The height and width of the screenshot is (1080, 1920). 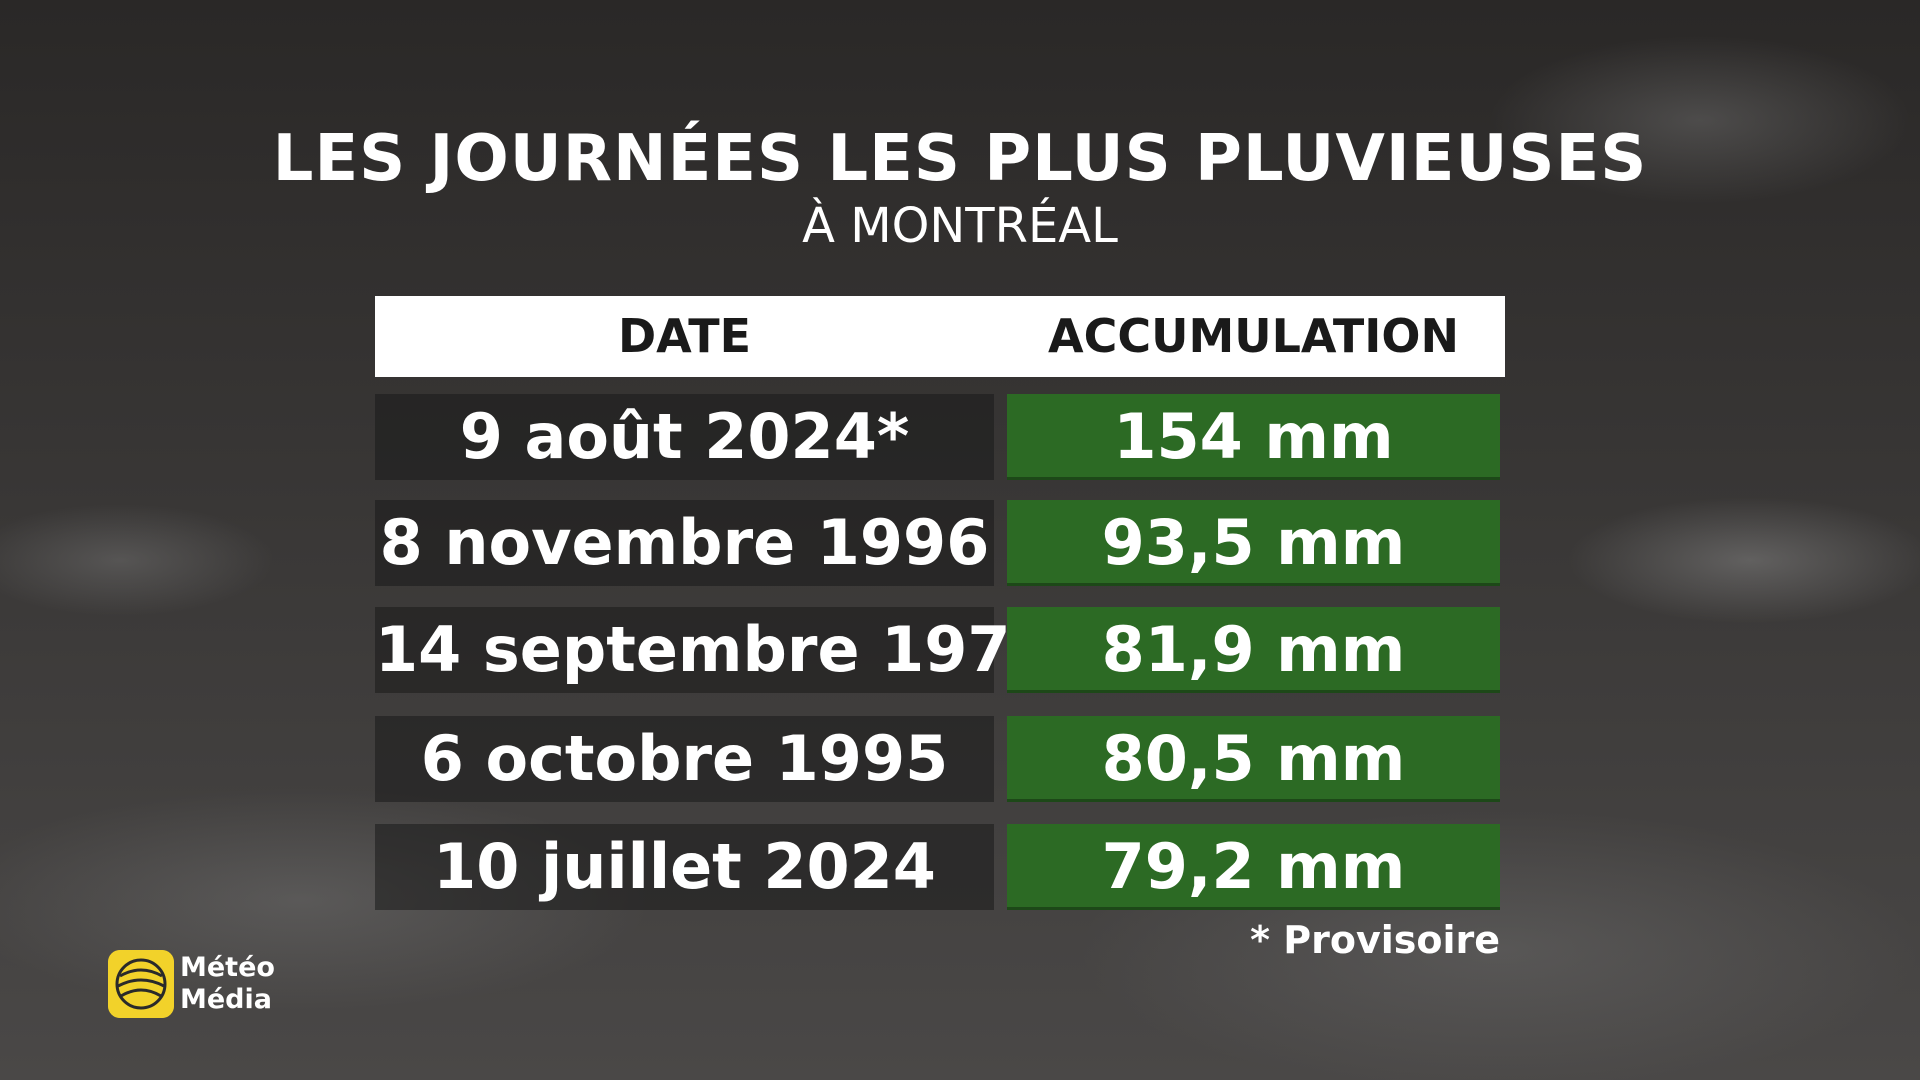 I want to click on accumulation-cell: 154 mm, so click(x=1253, y=437).